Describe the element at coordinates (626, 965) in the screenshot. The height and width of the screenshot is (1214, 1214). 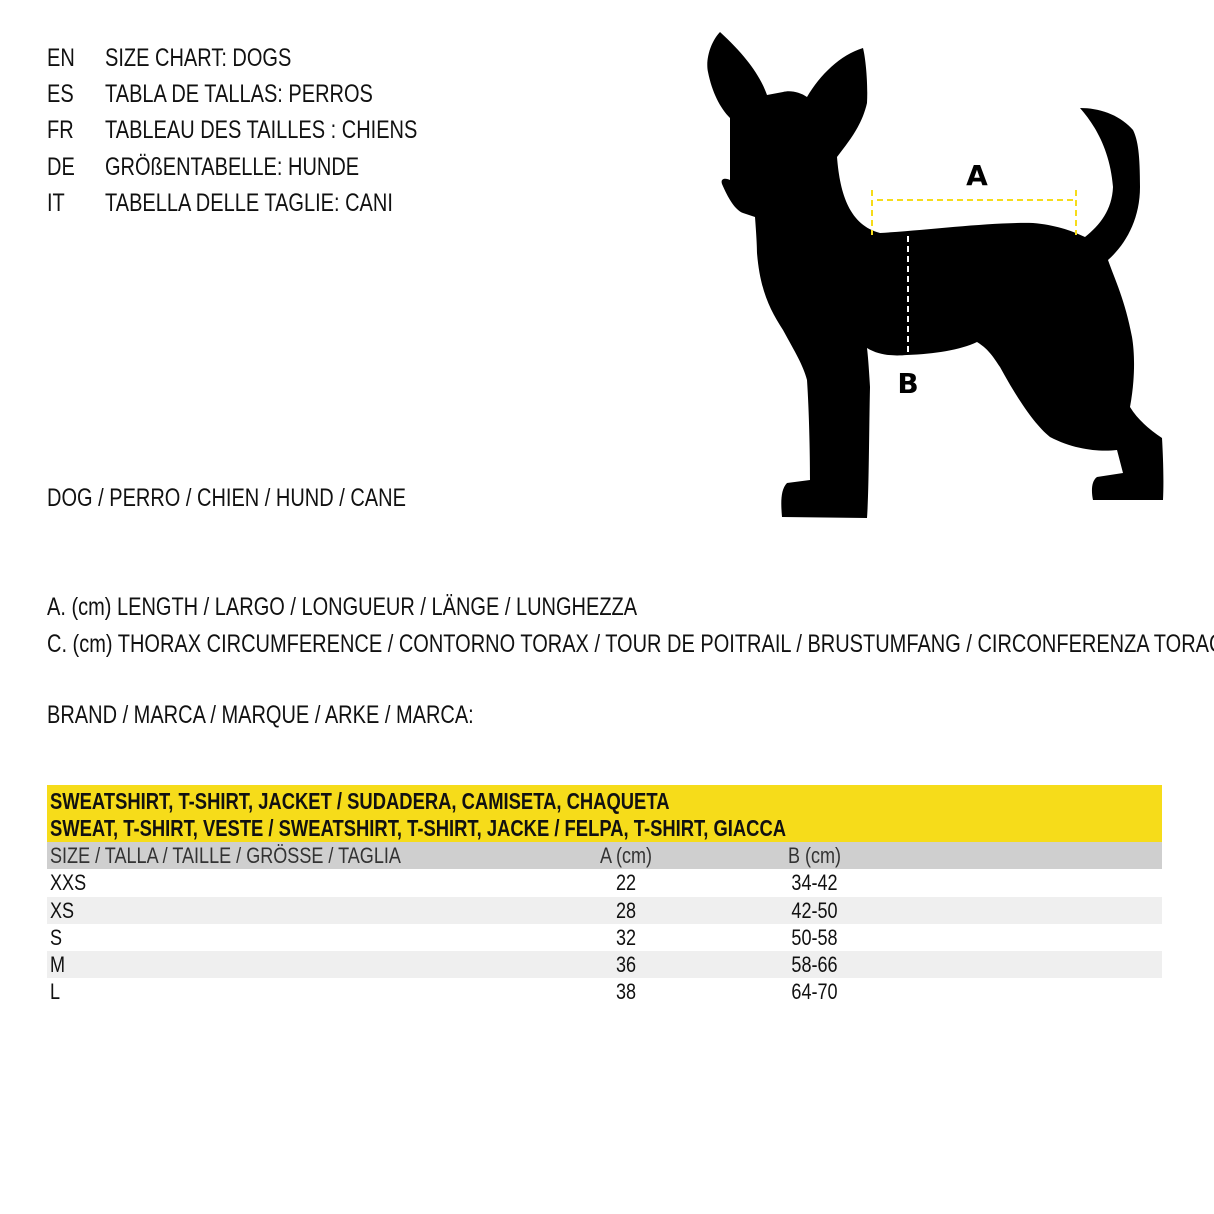
I see `cell-a: 36` at that location.